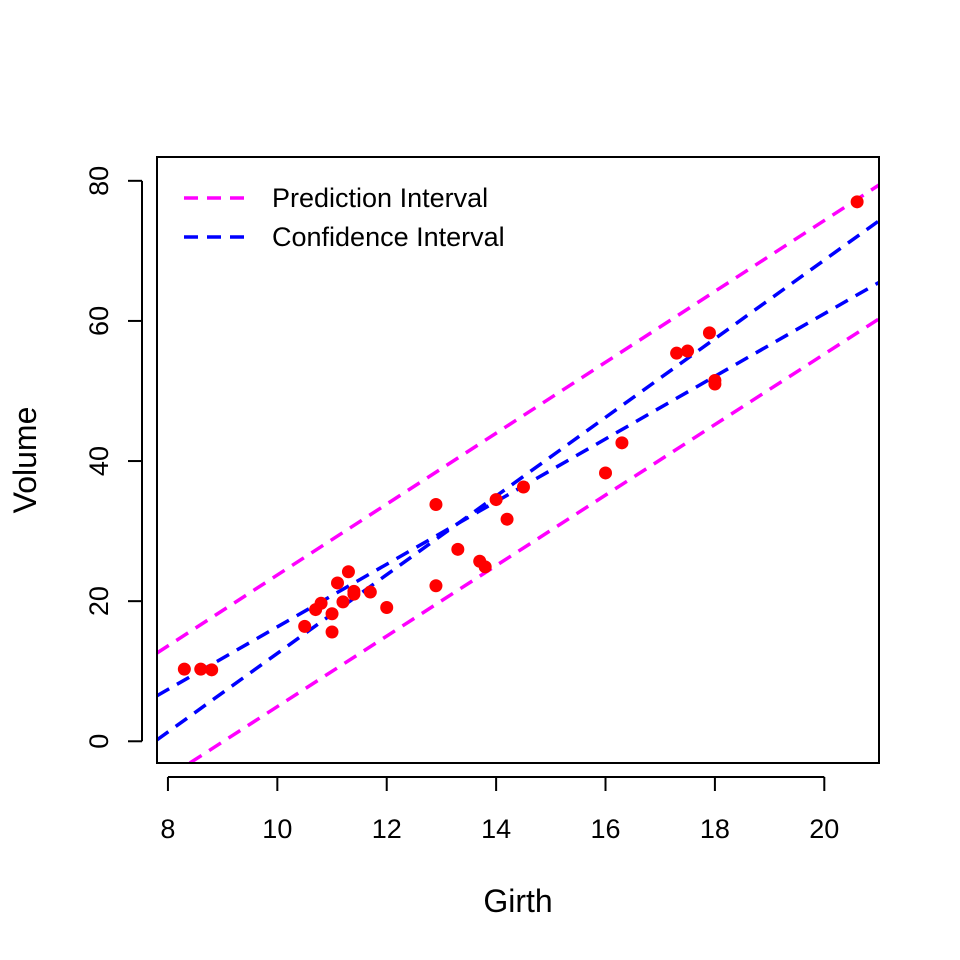 The width and height of the screenshot is (960, 960). Describe the element at coordinates (715, 829) in the screenshot. I see `x-tick-label: 18` at that location.